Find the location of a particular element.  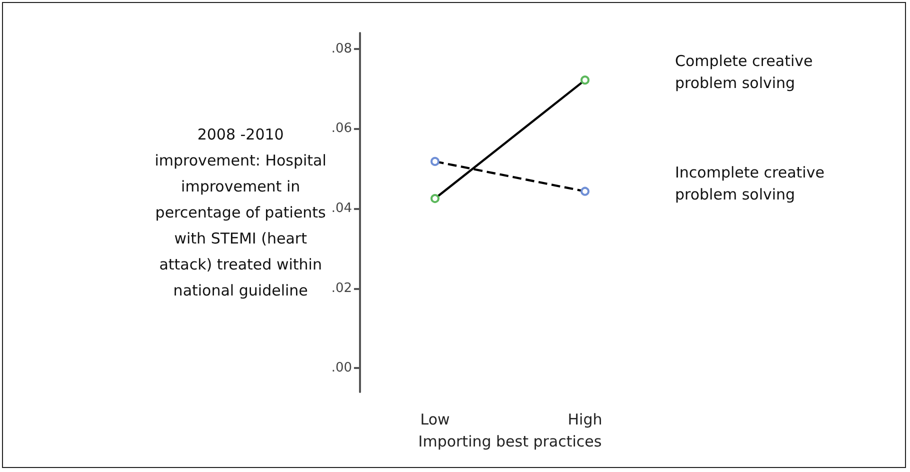

text: Complete creative problem solving is located at coordinates (746, 72).